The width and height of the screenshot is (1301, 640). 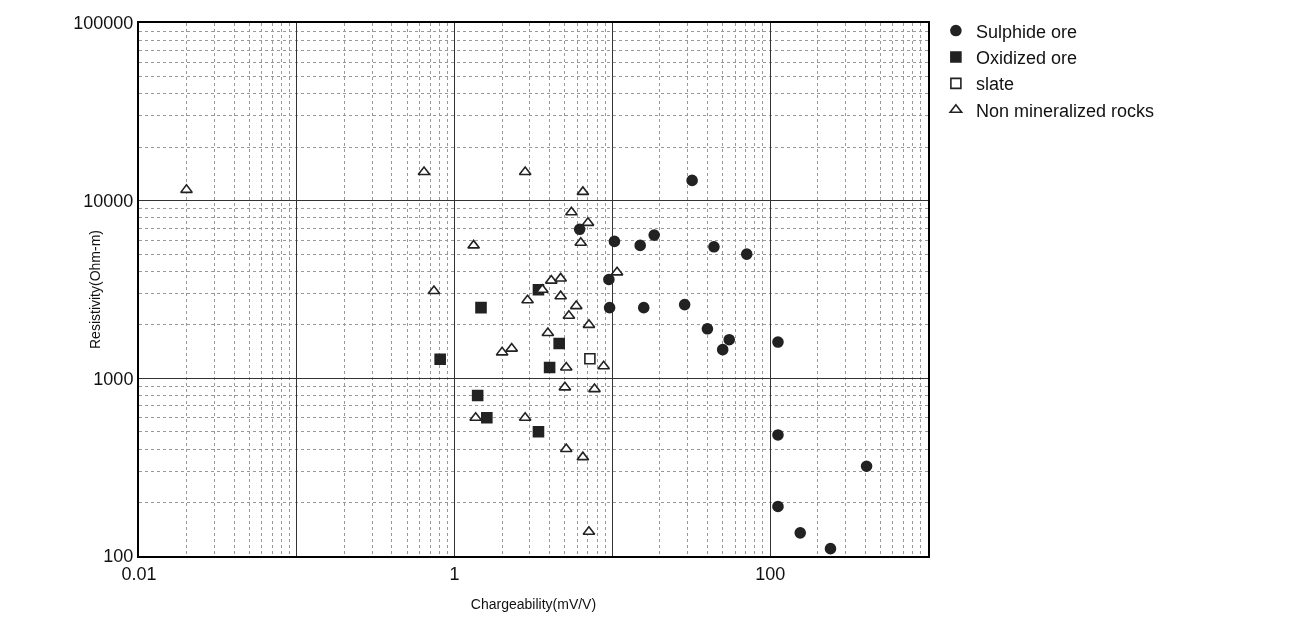 What do you see at coordinates (95, 289) in the screenshot?
I see `y-axis-title: Resistivity(Ohm-m)` at bounding box center [95, 289].